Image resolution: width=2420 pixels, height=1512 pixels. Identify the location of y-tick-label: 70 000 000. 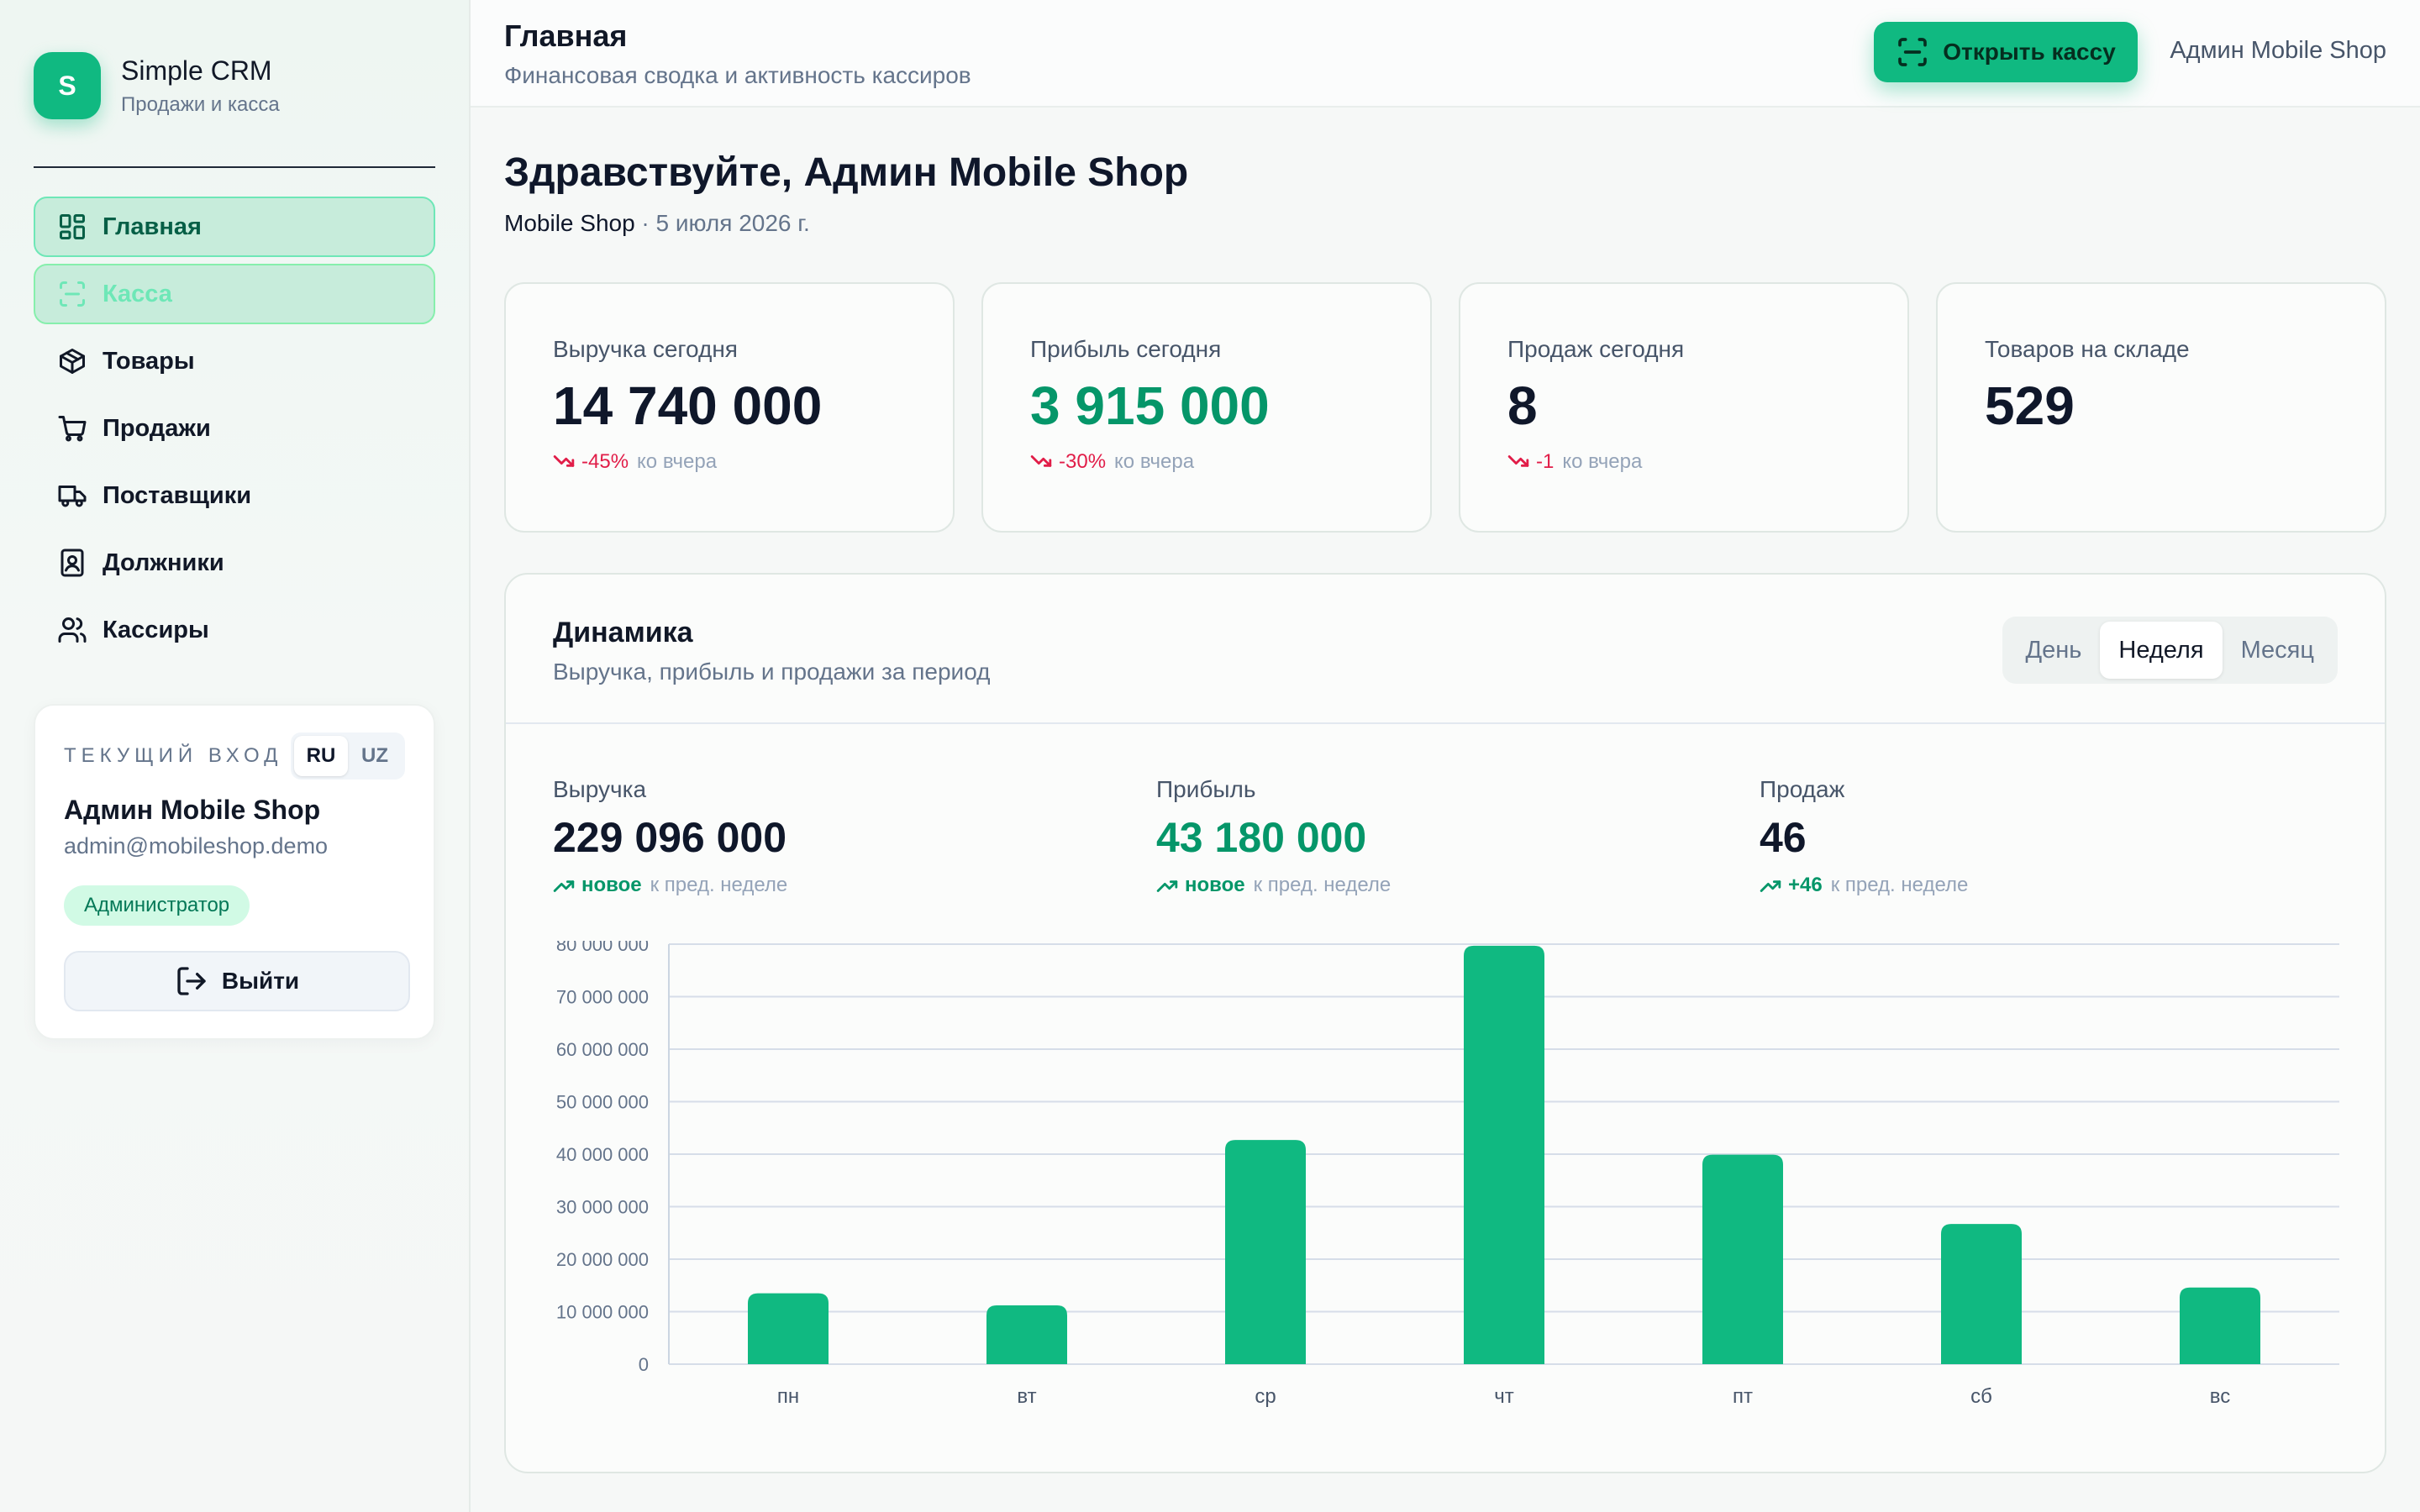
(602, 997).